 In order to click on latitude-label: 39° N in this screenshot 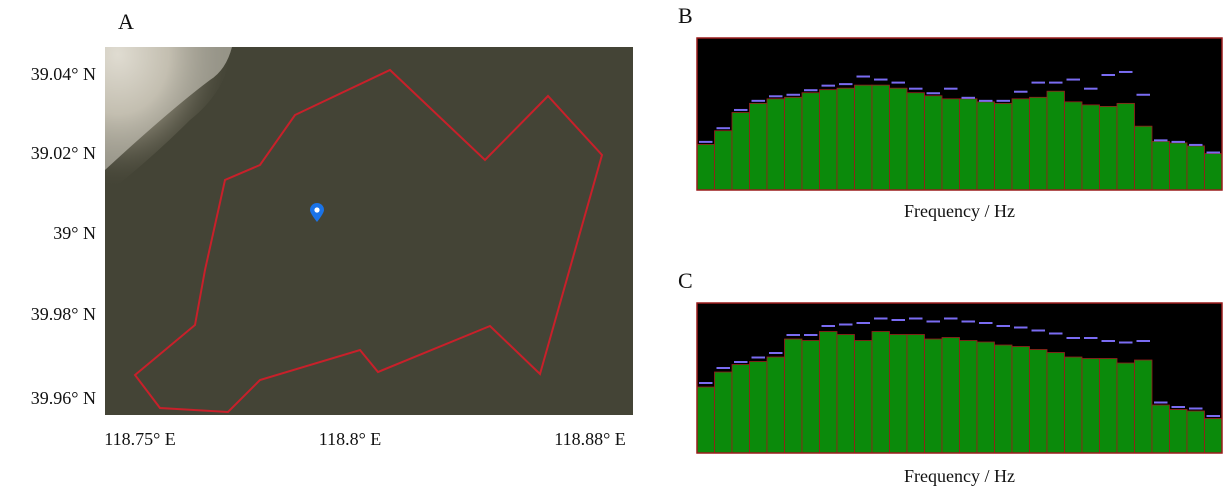, I will do `click(74, 233)`.